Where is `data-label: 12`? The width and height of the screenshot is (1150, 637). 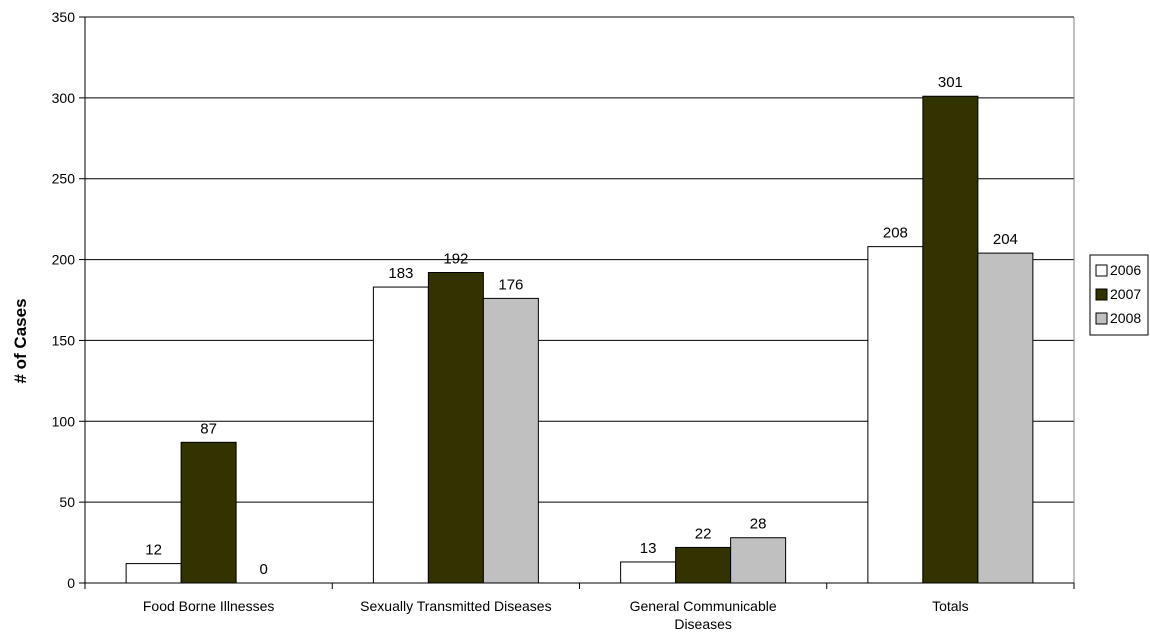
data-label: 12 is located at coordinates (153, 550).